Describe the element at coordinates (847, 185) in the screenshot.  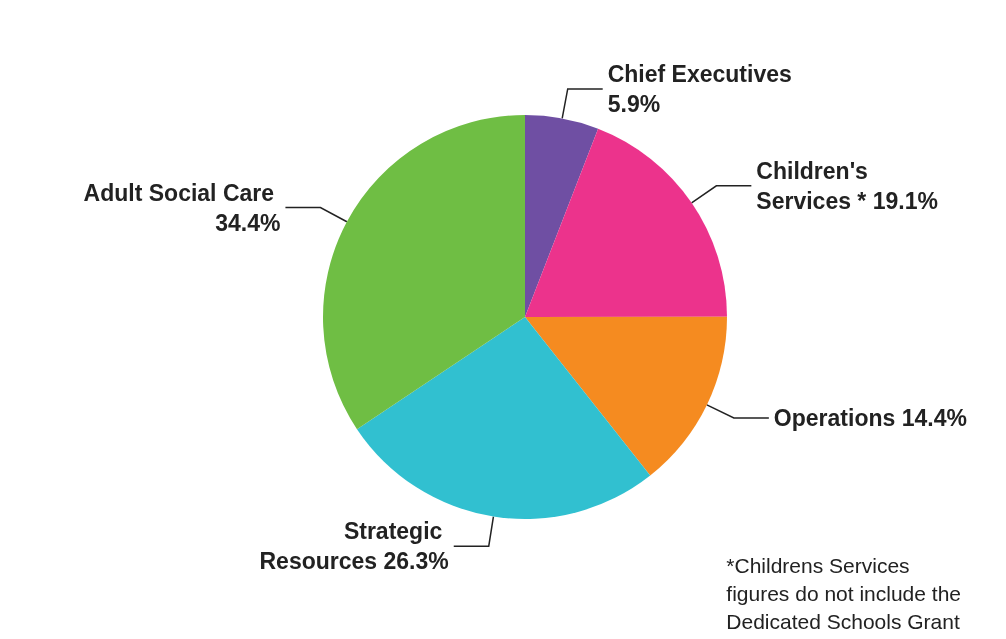
I see `slice-label: Children's Services * 19.1%` at that location.